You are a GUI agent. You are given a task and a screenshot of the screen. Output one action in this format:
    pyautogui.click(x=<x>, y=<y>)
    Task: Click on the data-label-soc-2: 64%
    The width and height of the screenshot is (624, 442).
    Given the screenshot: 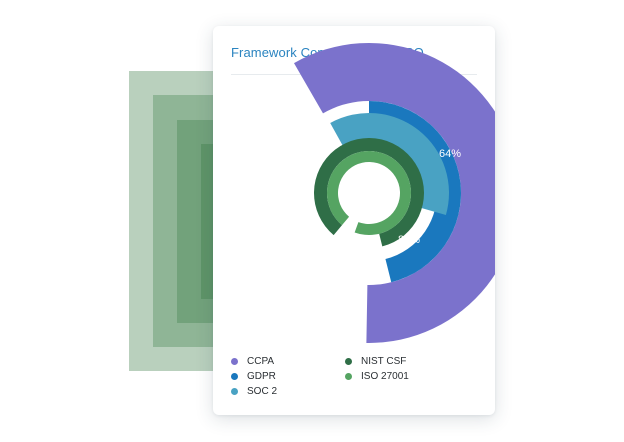 What is the action you would take?
    pyautogui.click(x=450, y=154)
    